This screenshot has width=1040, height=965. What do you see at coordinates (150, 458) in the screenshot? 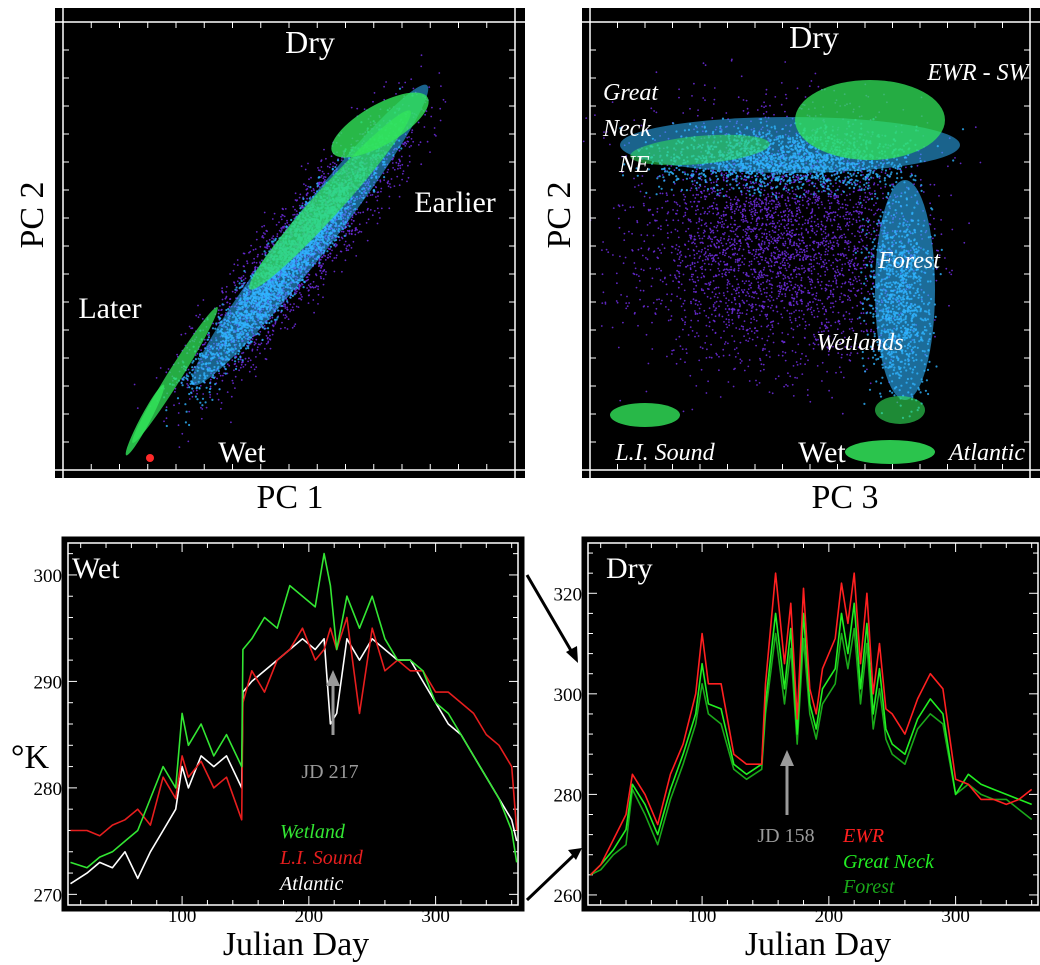
I see `density-peak` at bounding box center [150, 458].